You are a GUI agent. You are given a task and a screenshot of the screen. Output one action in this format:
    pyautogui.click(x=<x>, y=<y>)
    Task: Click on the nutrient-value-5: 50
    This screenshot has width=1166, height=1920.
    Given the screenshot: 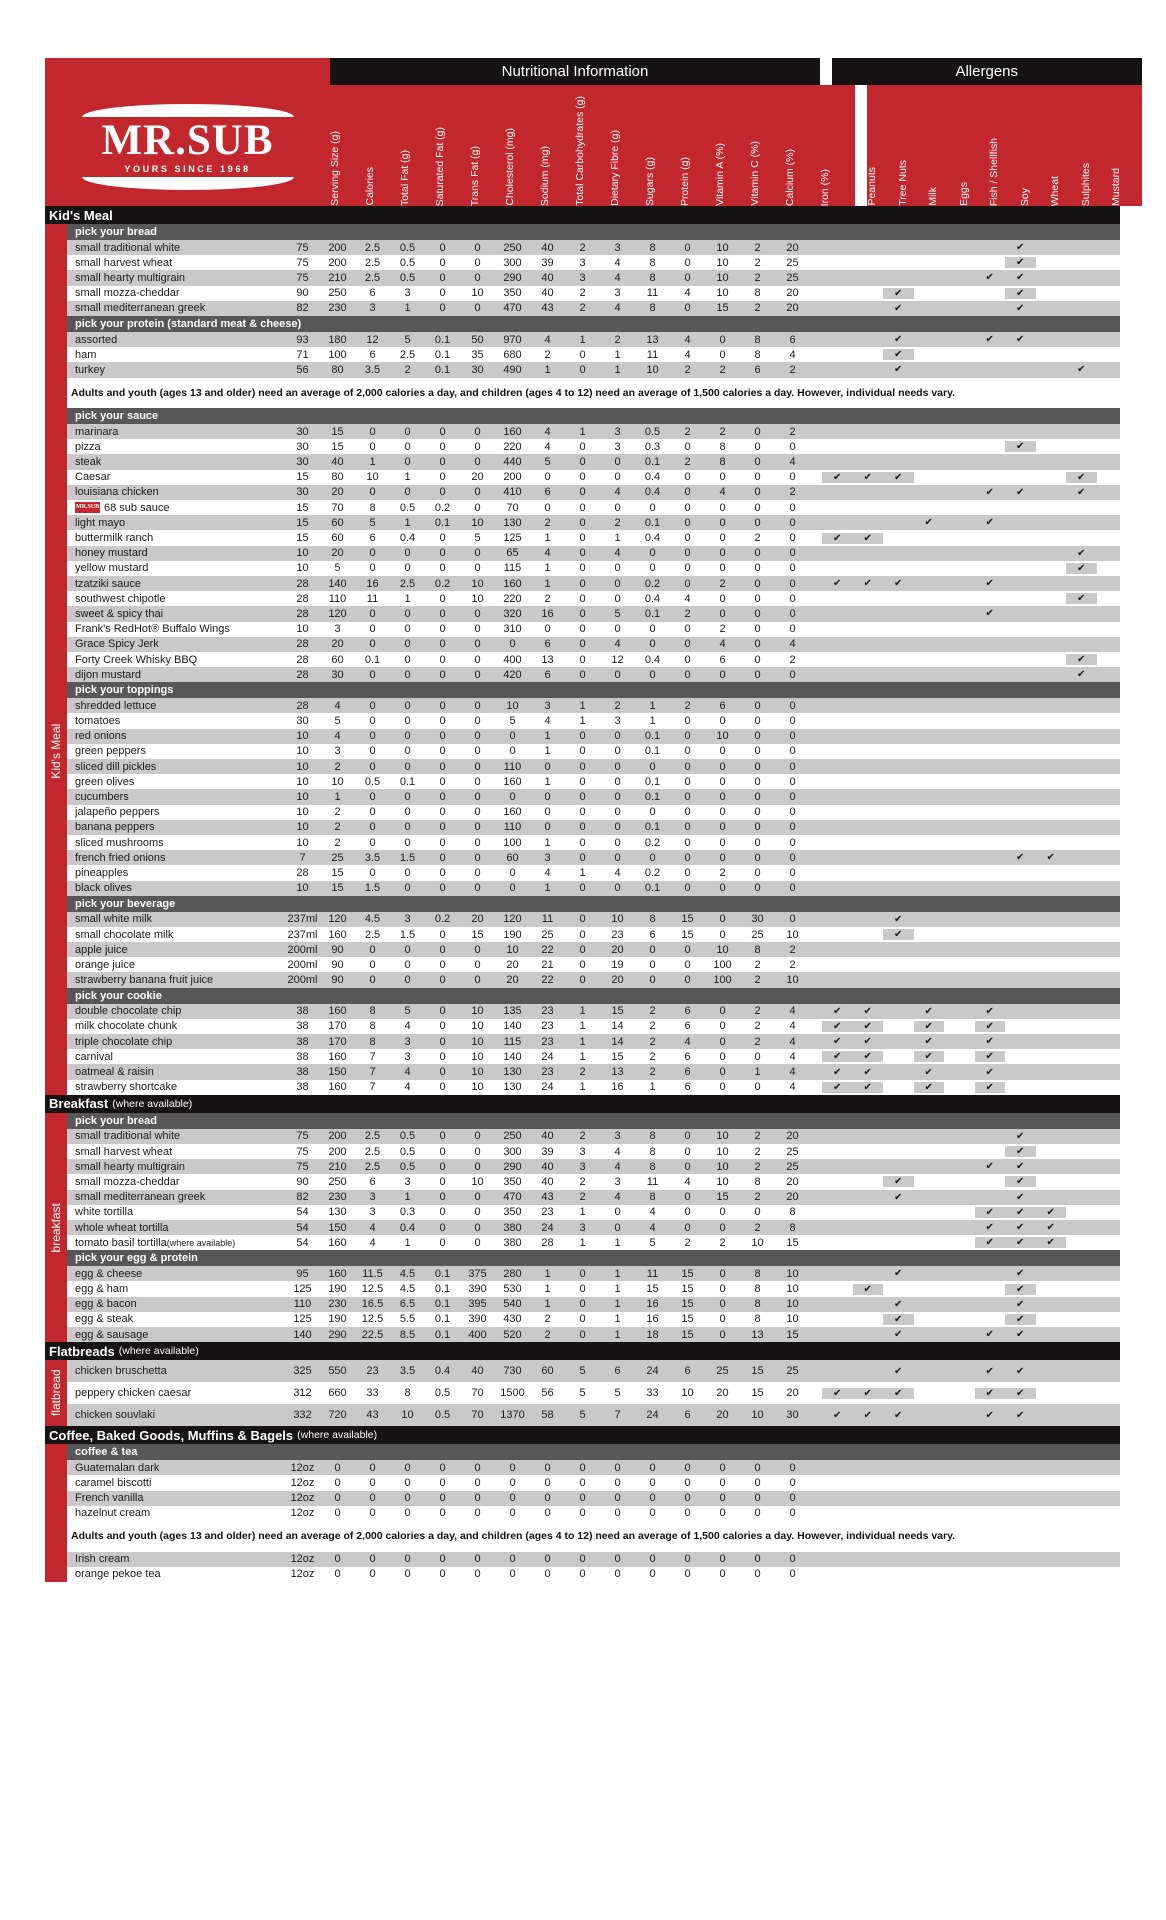 What is the action you would take?
    pyautogui.click(x=477, y=339)
    